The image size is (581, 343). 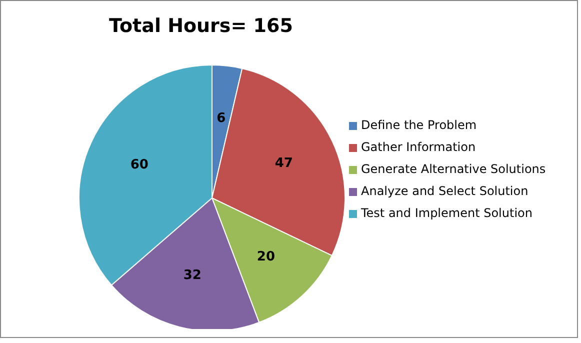 What do you see at coordinates (283, 163) in the screenshot?
I see `data-label: 47` at bounding box center [283, 163].